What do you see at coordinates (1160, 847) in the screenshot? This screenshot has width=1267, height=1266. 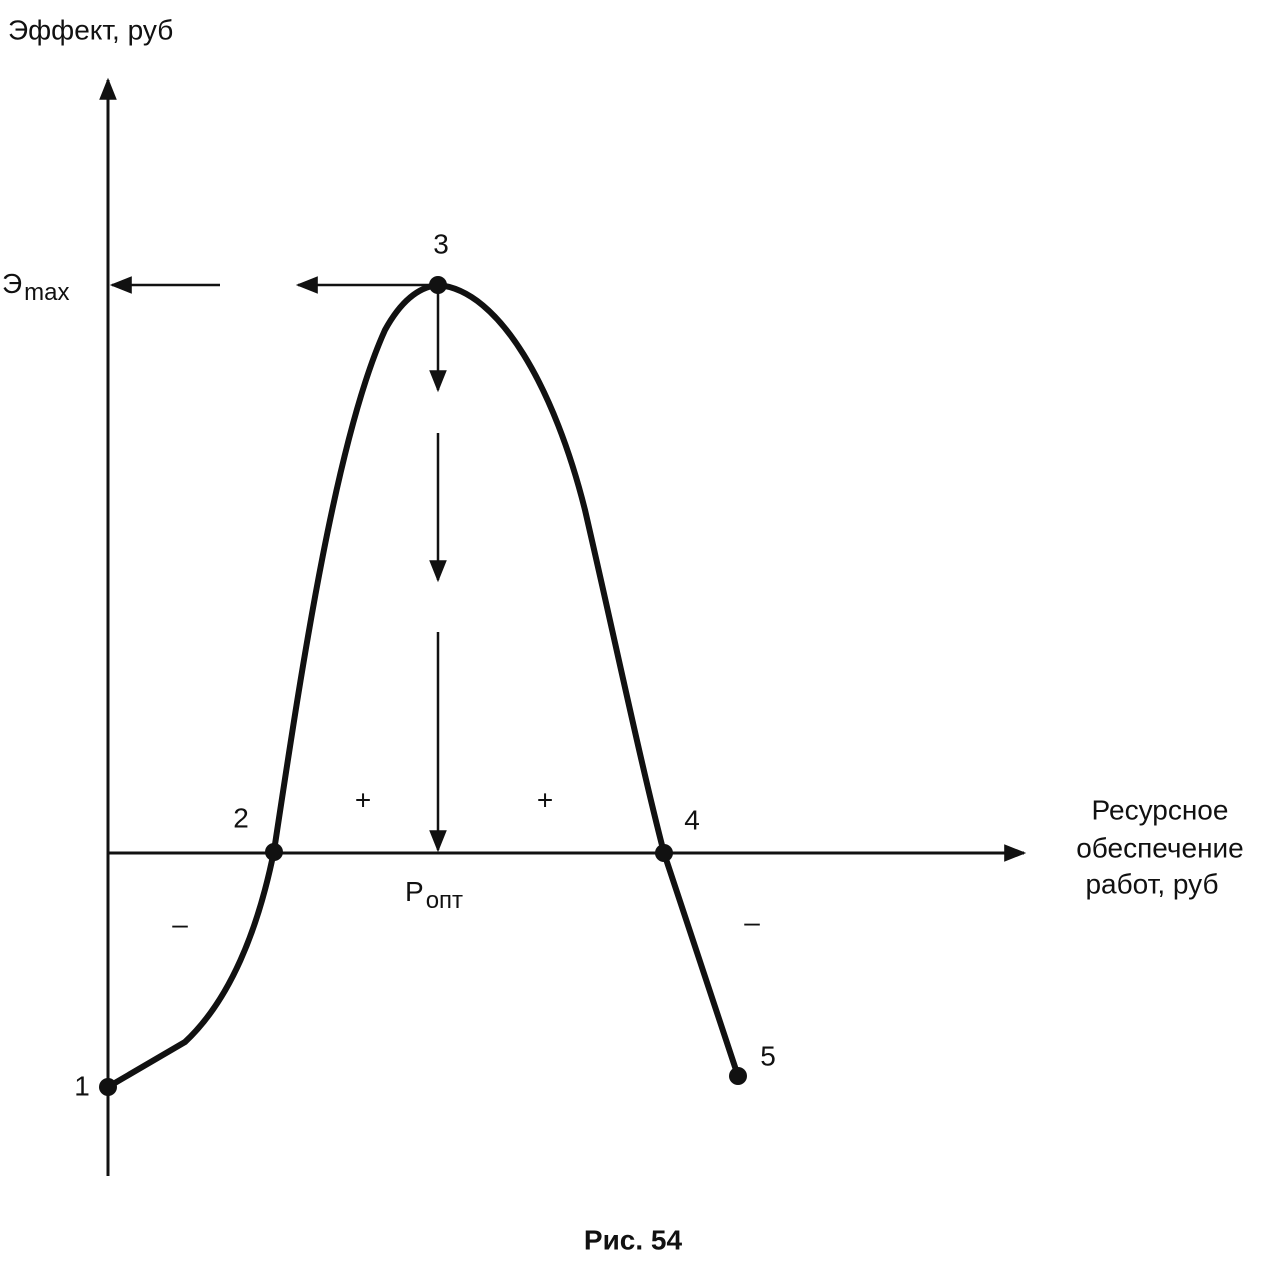 I see `x-axis-label: обеспечение` at bounding box center [1160, 847].